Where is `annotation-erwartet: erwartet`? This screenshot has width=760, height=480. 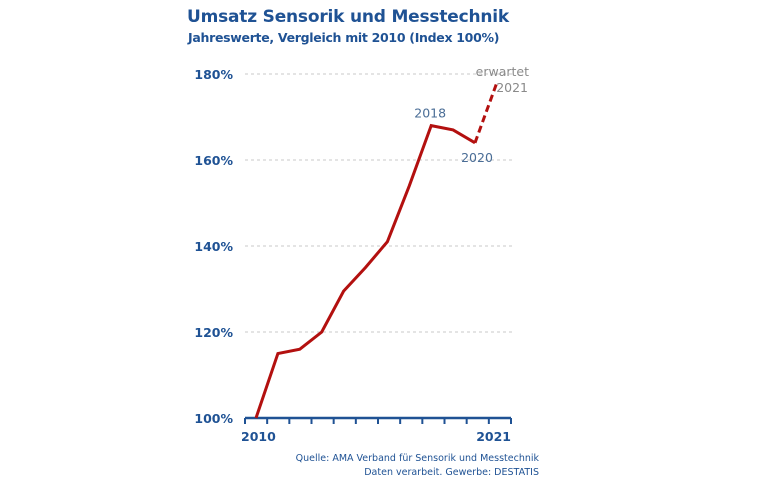 annotation-erwartet: erwartet is located at coordinates (502, 71).